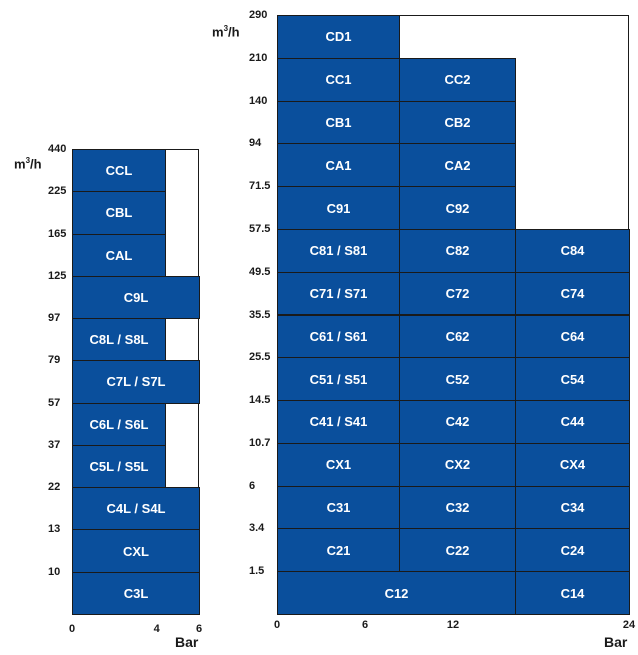  I want to click on left-cell-c4l-s4l: C4L / S4L, so click(136, 509).